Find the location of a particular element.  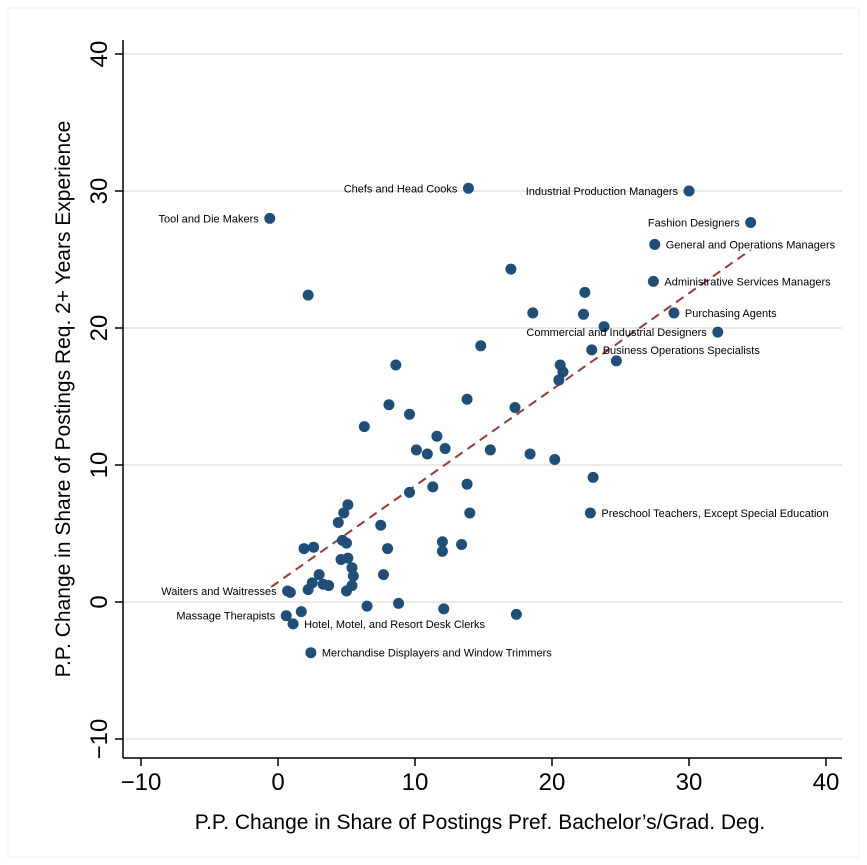

x-tick-label-0: −10 is located at coordinates (141, 782).